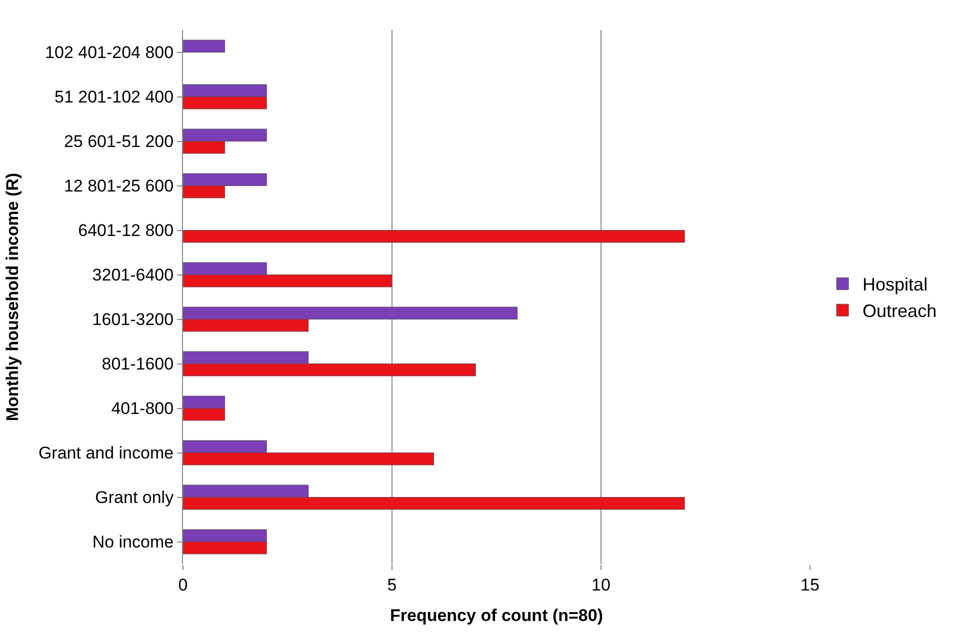 This screenshot has width=955, height=633. I want to click on y-tick-label: 801-1600, so click(138, 364).